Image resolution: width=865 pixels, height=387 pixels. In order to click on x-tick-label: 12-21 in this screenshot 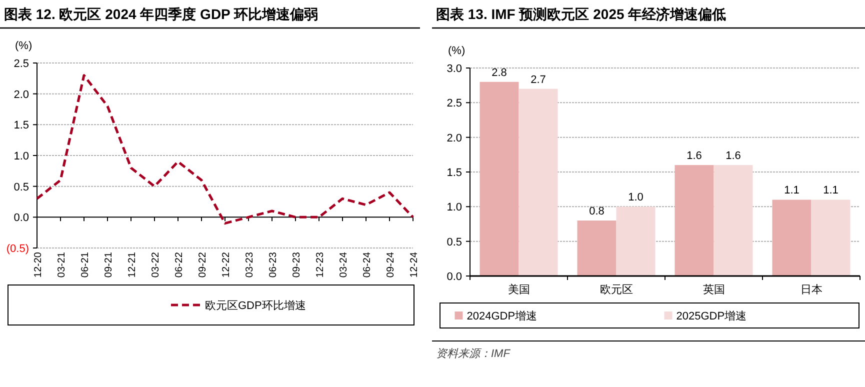, I will do `click(132, 265)`.